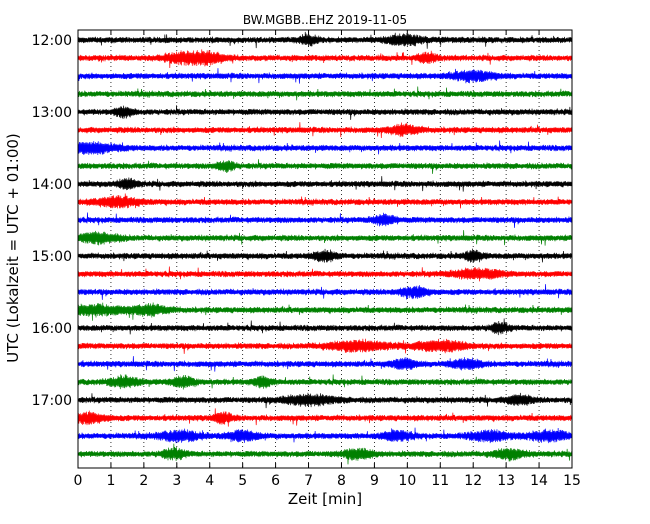 Image resolution: width=650 pixels, height=524 pixels. I want to click on x-axis-label: Zeit [min], so click(325, 499).